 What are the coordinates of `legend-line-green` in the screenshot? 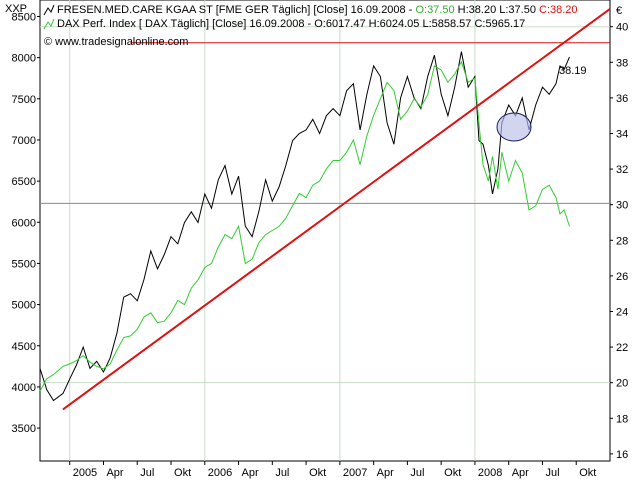 It's located at (49, 24).